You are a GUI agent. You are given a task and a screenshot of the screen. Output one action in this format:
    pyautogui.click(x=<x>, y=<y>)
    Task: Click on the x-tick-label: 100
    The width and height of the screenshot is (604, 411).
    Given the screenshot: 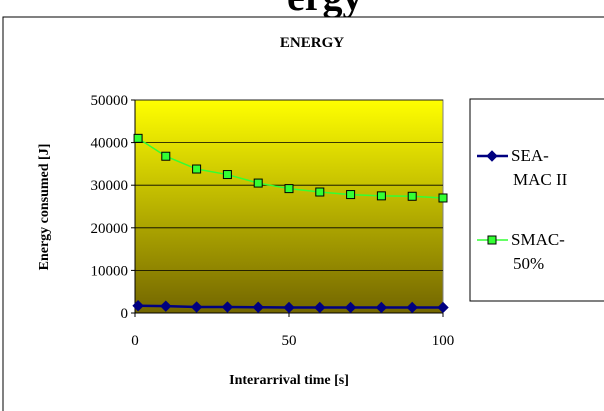 What is the action you would take?
    pyautogui.click(x=443, y=341)
    